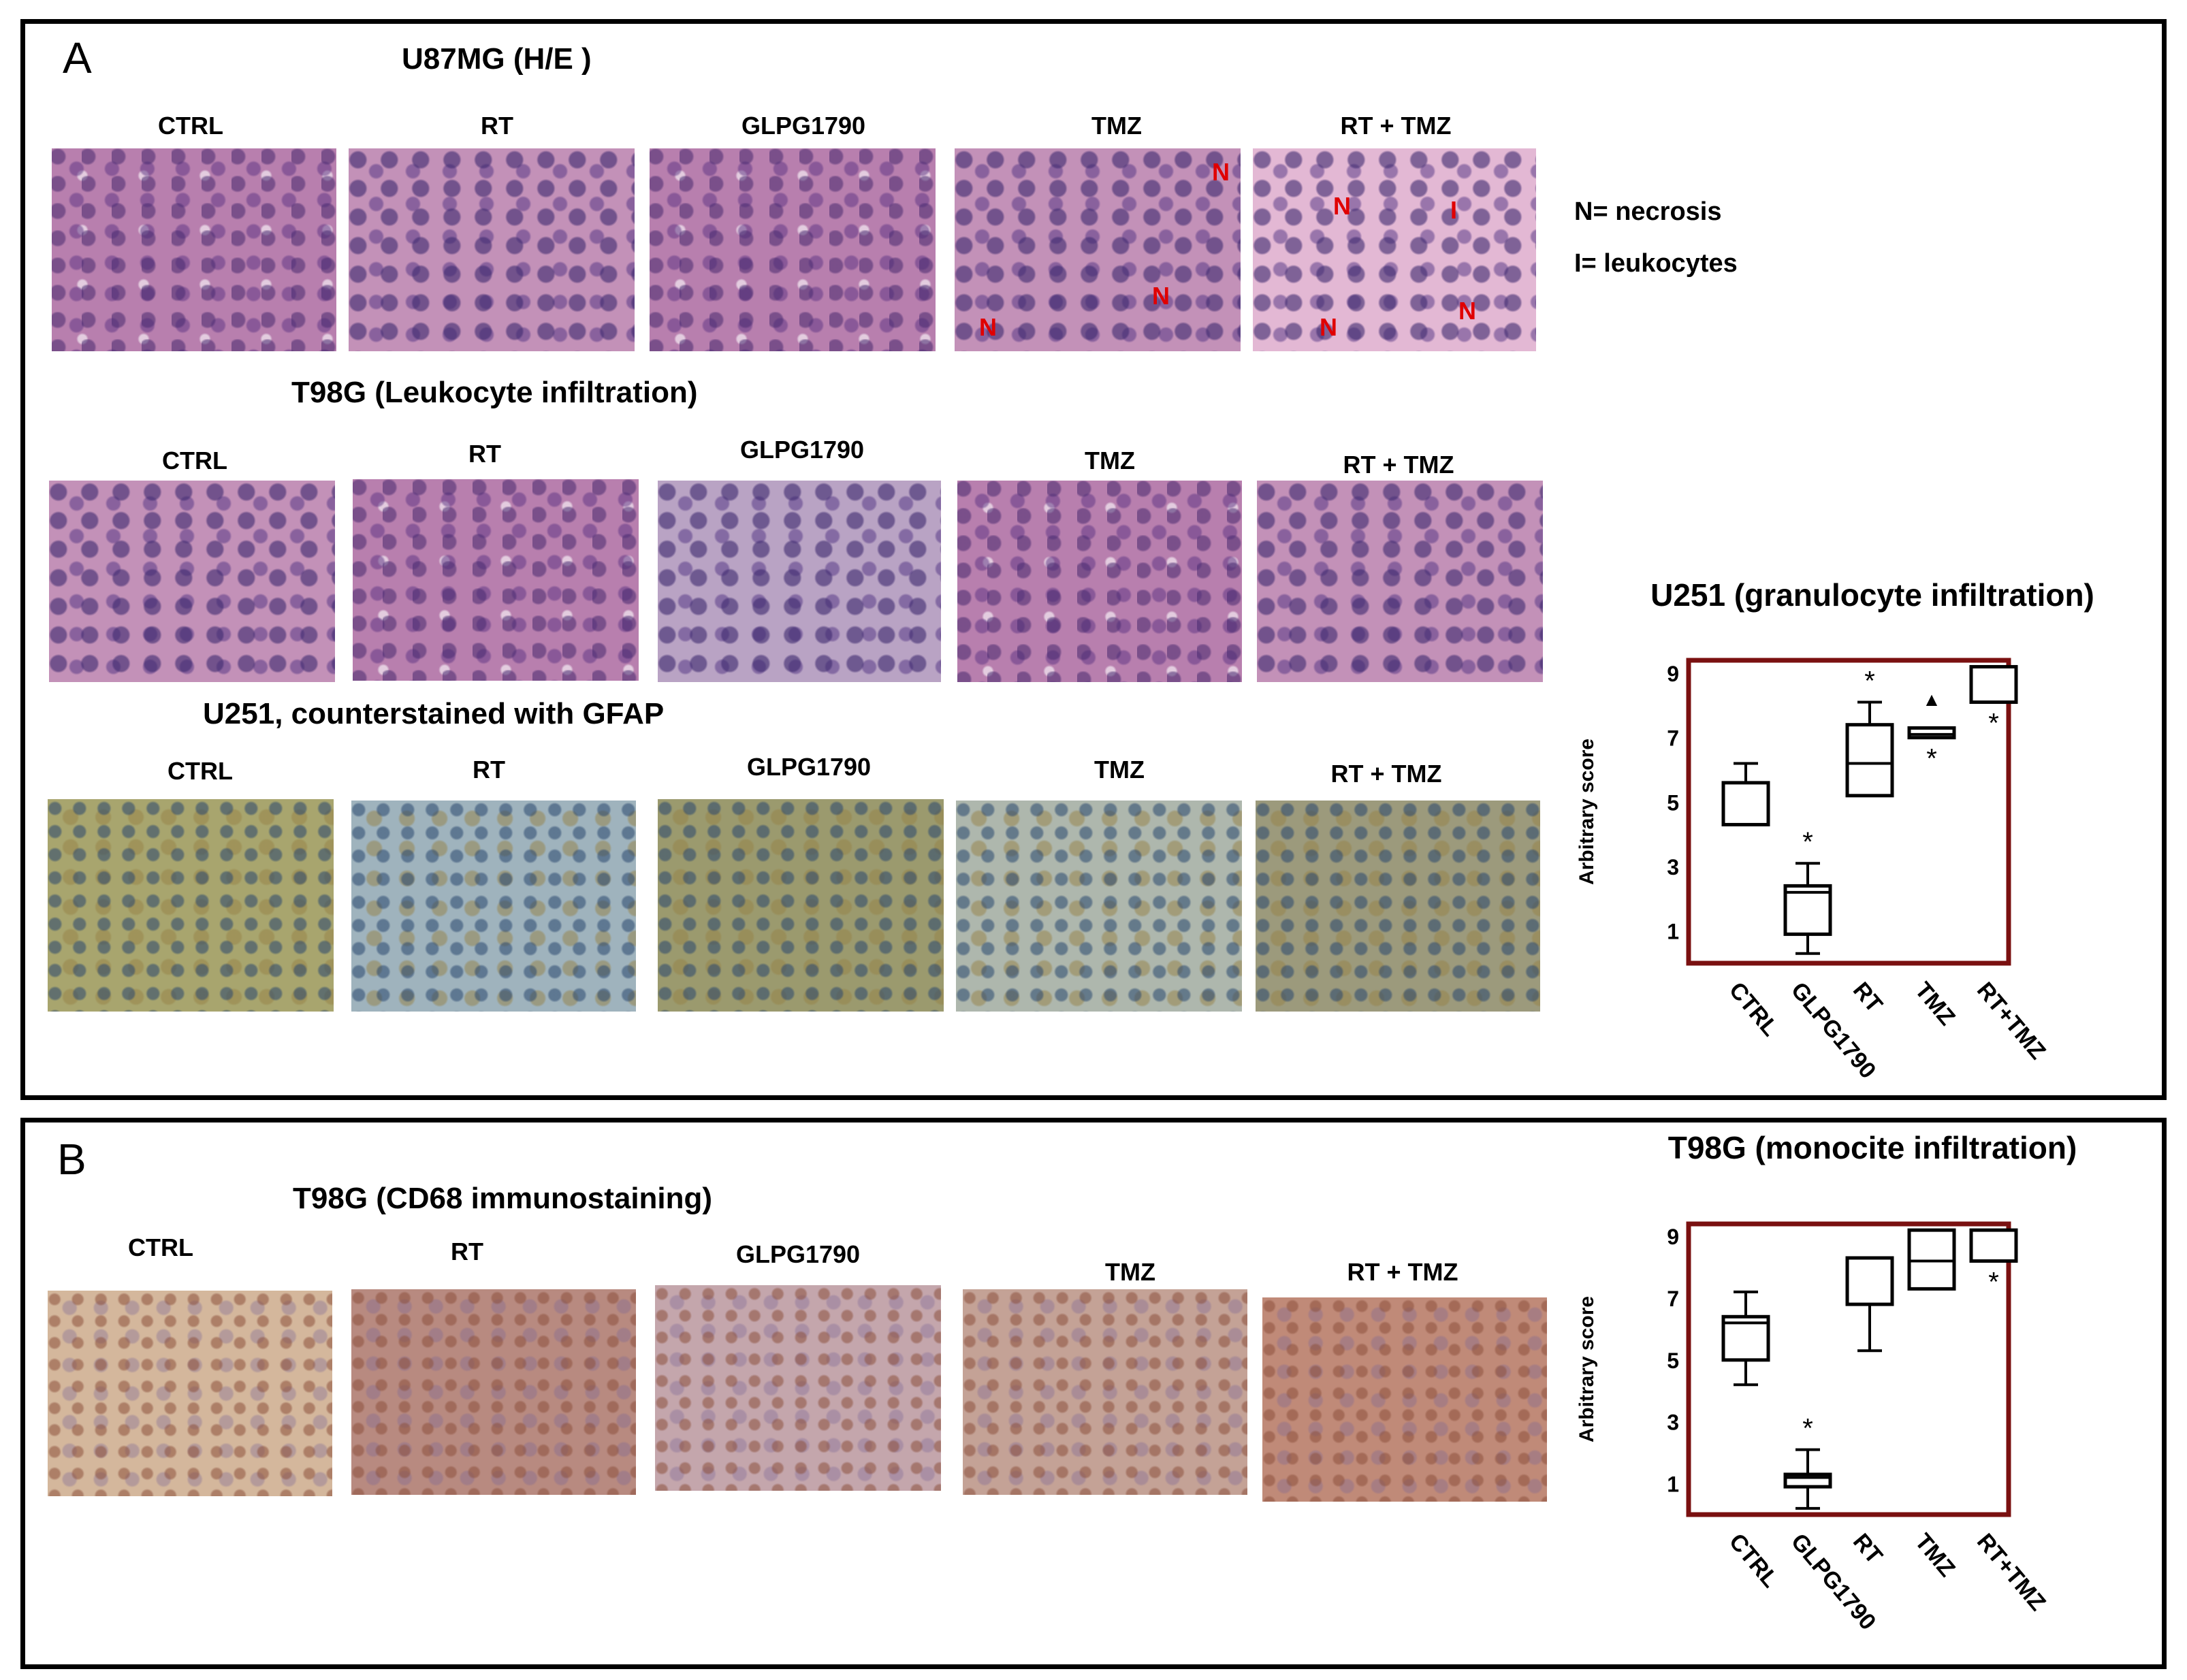 The width and height of the screenshot is (2187, 1680). Describe the element at coordinates (1454, 210) in the screenshot. I see `leukocyte-mark: I` at that location.